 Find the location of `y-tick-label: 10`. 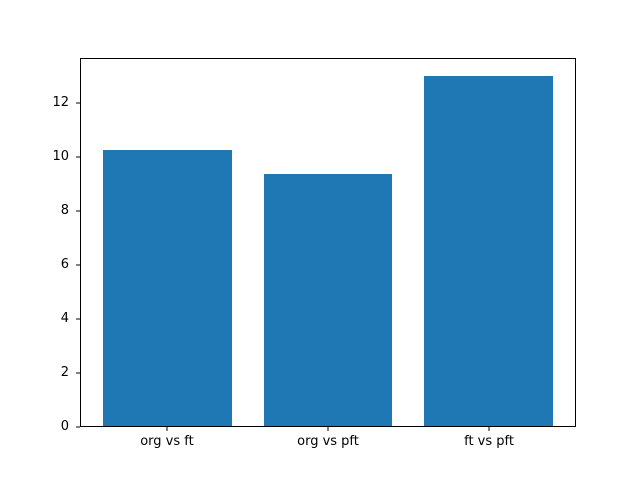

y-tick-label: 10 is located at coordinates (60, 156).